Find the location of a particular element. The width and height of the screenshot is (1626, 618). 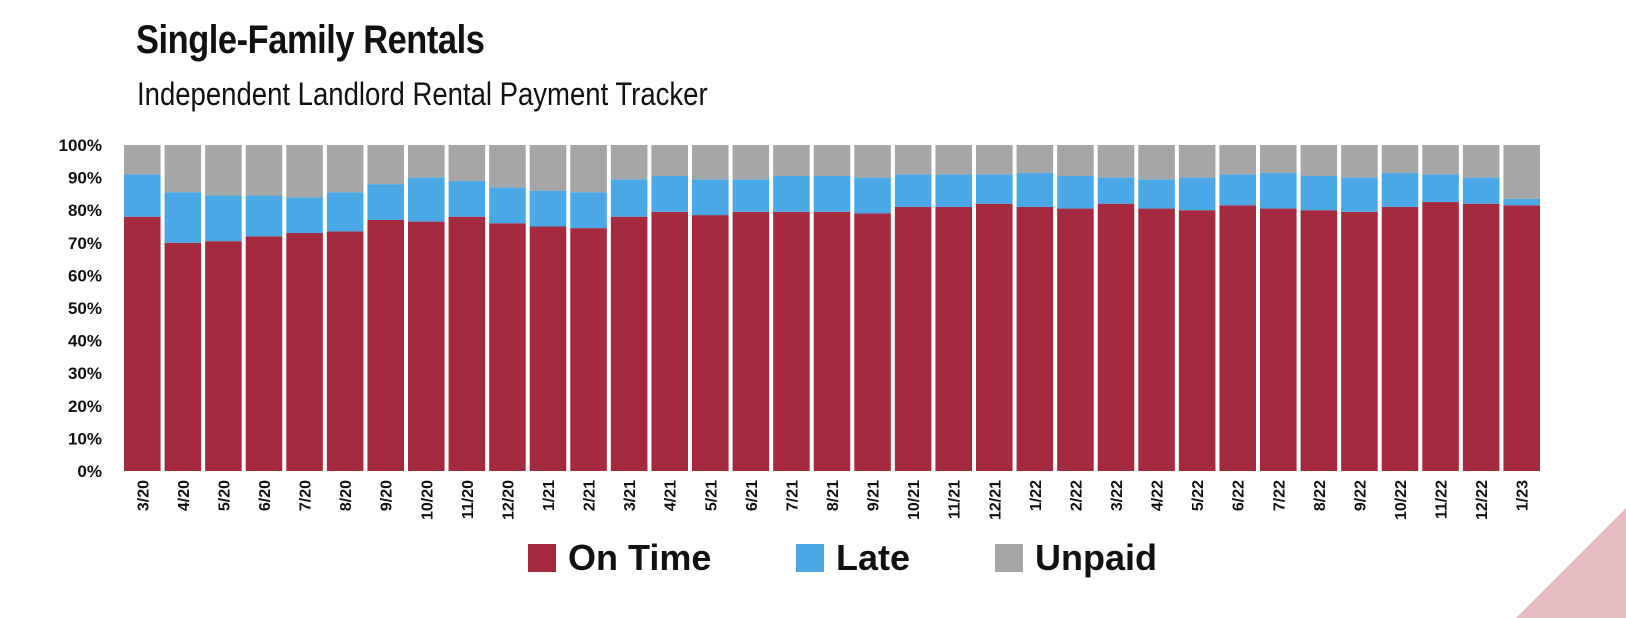

x-tick-label: 4/20 is located at coordinates (184, 495).